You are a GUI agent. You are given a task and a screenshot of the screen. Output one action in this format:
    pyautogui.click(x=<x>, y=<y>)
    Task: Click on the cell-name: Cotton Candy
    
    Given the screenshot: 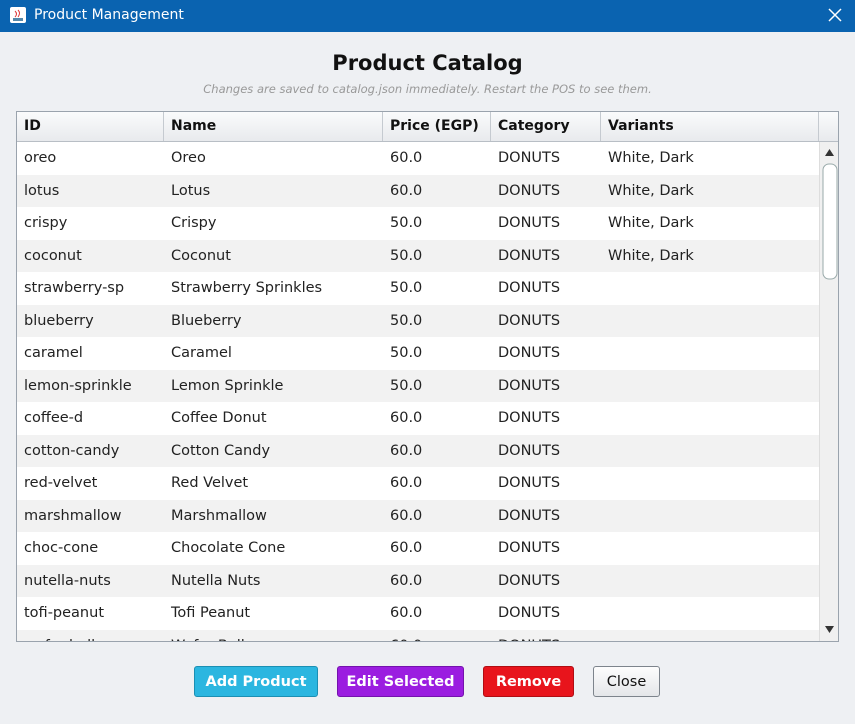 What is the action you would take?
    pyautogui.click(x=221, y=450)
    